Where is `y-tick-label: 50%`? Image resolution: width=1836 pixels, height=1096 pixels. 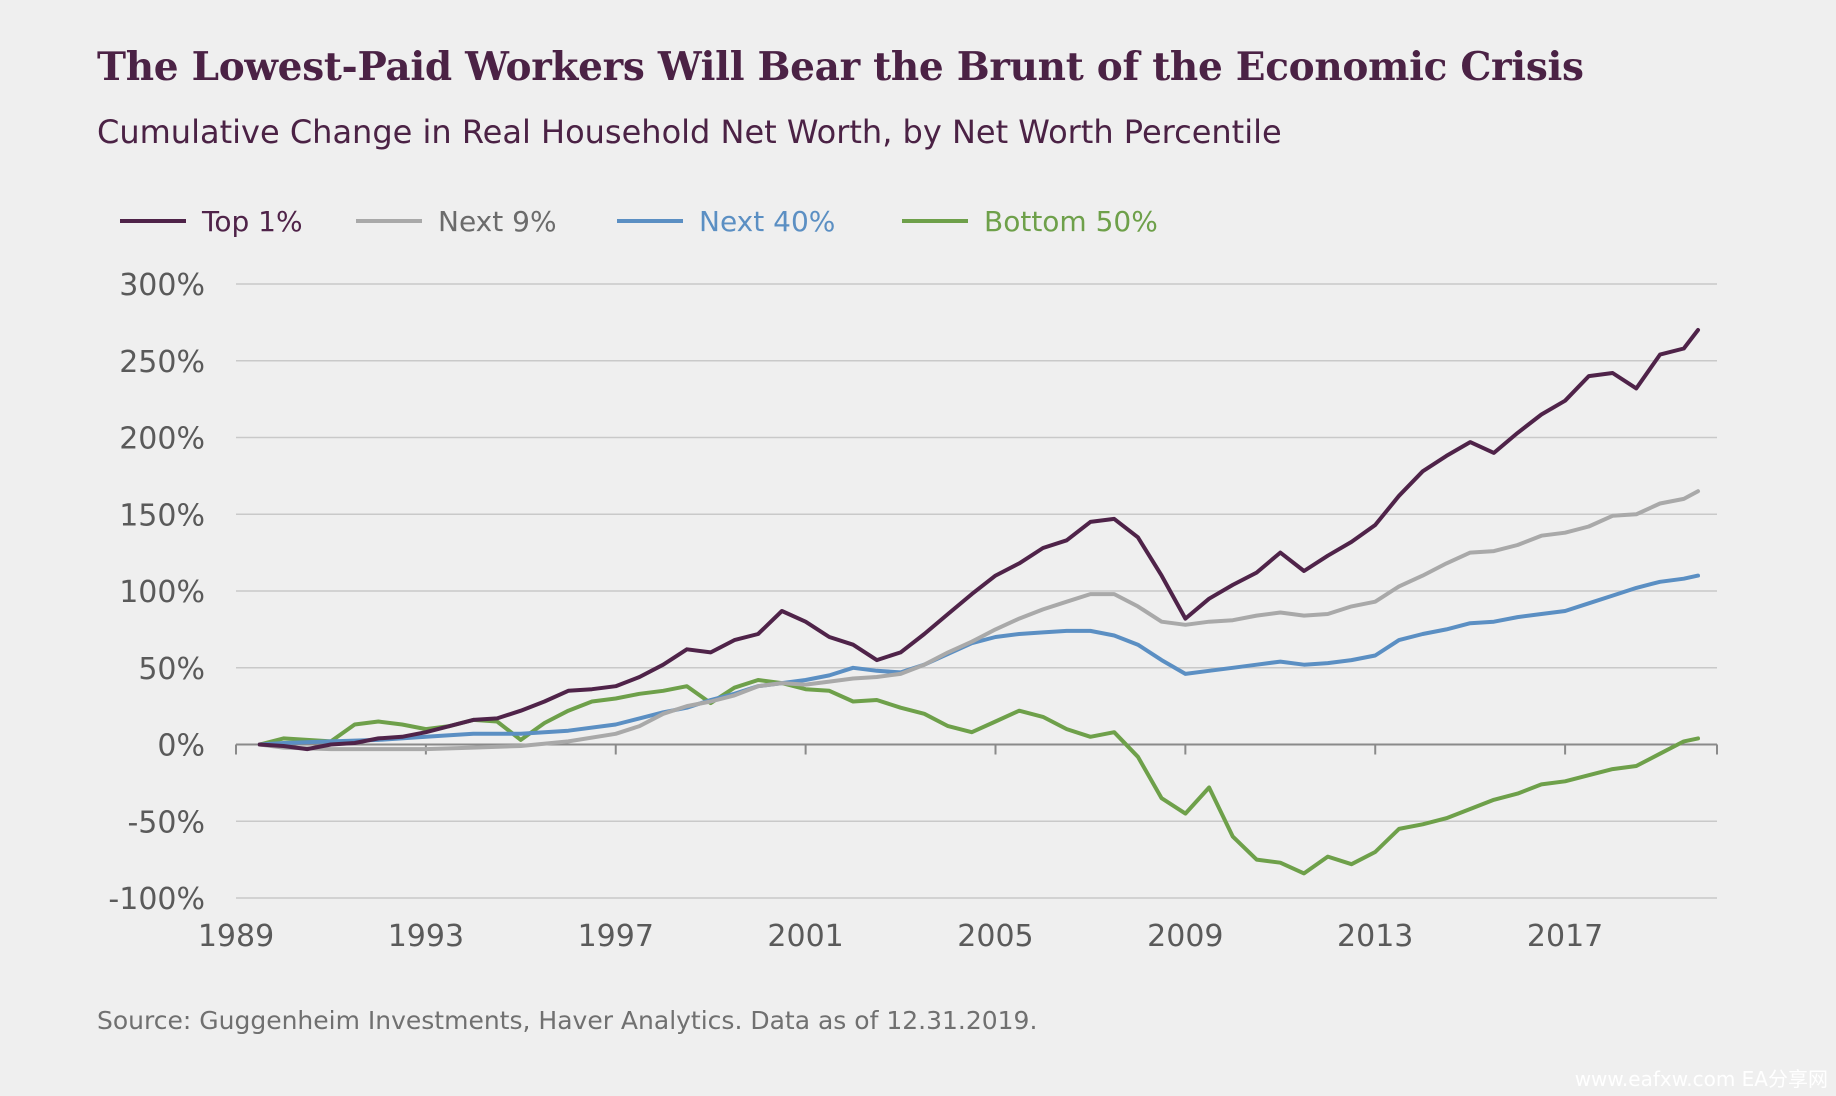 y-tick-label: 50% is located at coordinates (171, 669).